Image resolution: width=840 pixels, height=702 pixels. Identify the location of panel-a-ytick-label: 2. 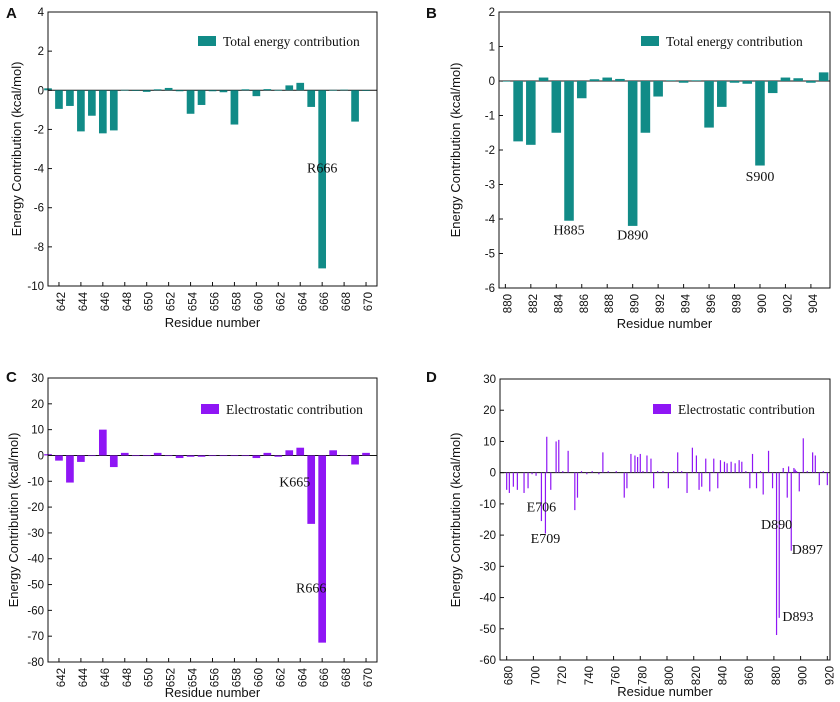
(41, 52).